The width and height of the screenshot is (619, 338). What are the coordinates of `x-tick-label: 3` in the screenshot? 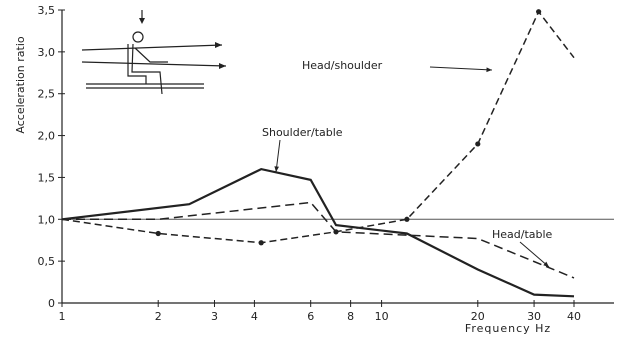 It's located at (214, 316).